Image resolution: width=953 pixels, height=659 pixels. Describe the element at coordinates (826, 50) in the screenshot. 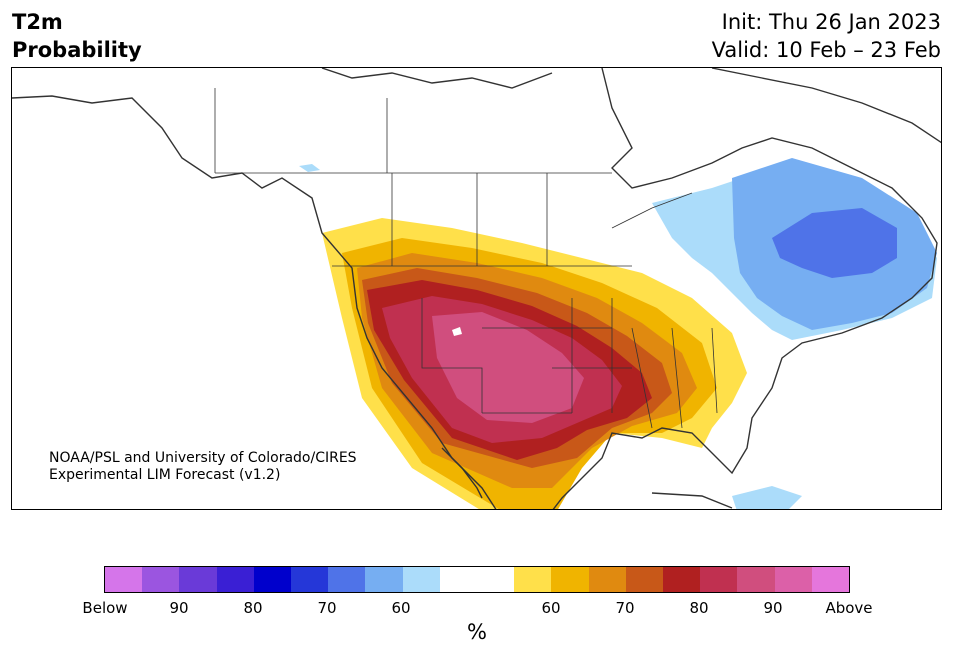

I see `valid-range: Valid: 10 Feb – 23 Feb` at that location.